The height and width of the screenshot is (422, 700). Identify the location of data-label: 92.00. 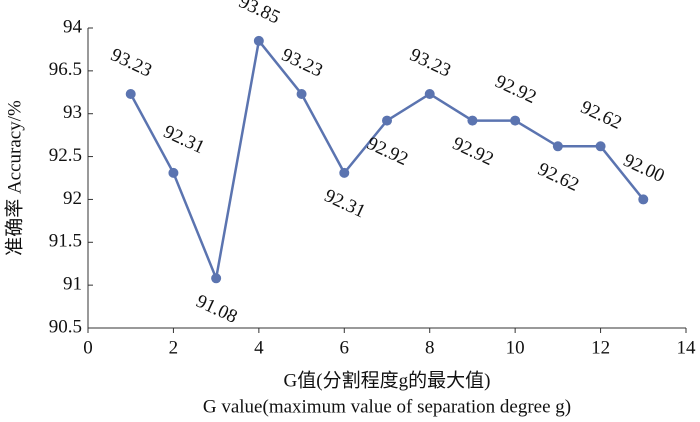
(644, 168).